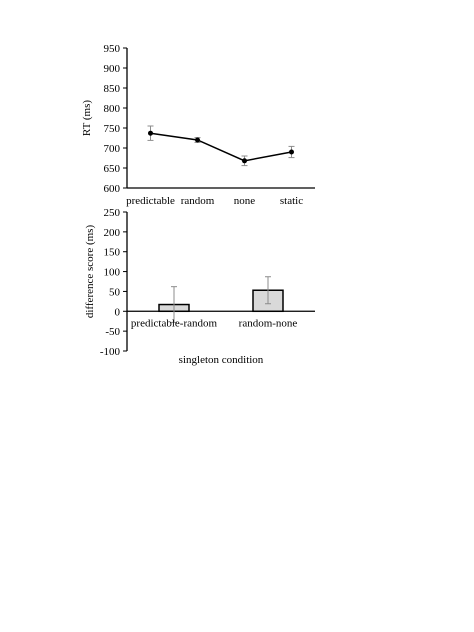 The height and width of the screenshot is (632, 474). Describe the element at coordinates (221, 360) in the screenshot. I see `x-axis-title: singleton condition` at that location.